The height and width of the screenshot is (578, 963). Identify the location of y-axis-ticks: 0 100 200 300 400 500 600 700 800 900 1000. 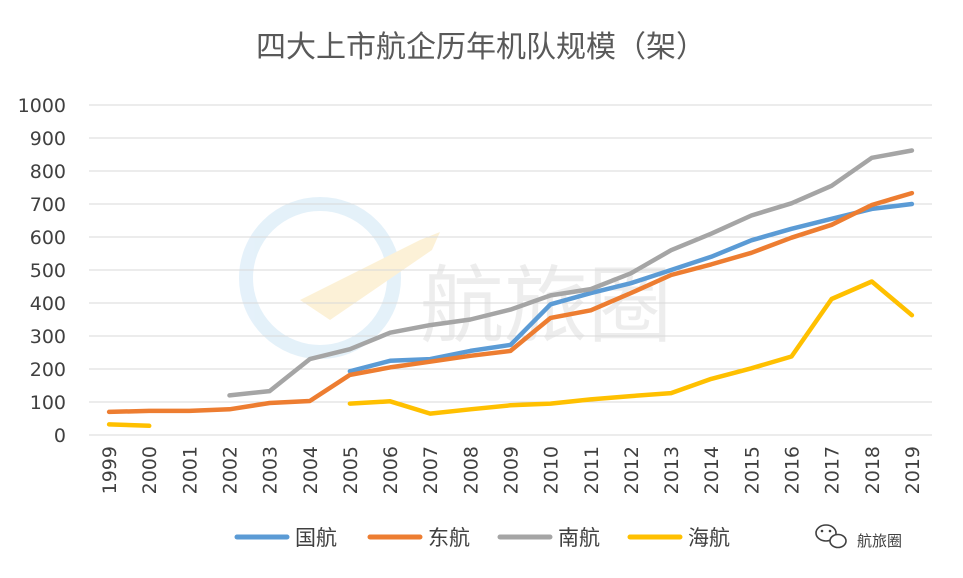
(42, 271).